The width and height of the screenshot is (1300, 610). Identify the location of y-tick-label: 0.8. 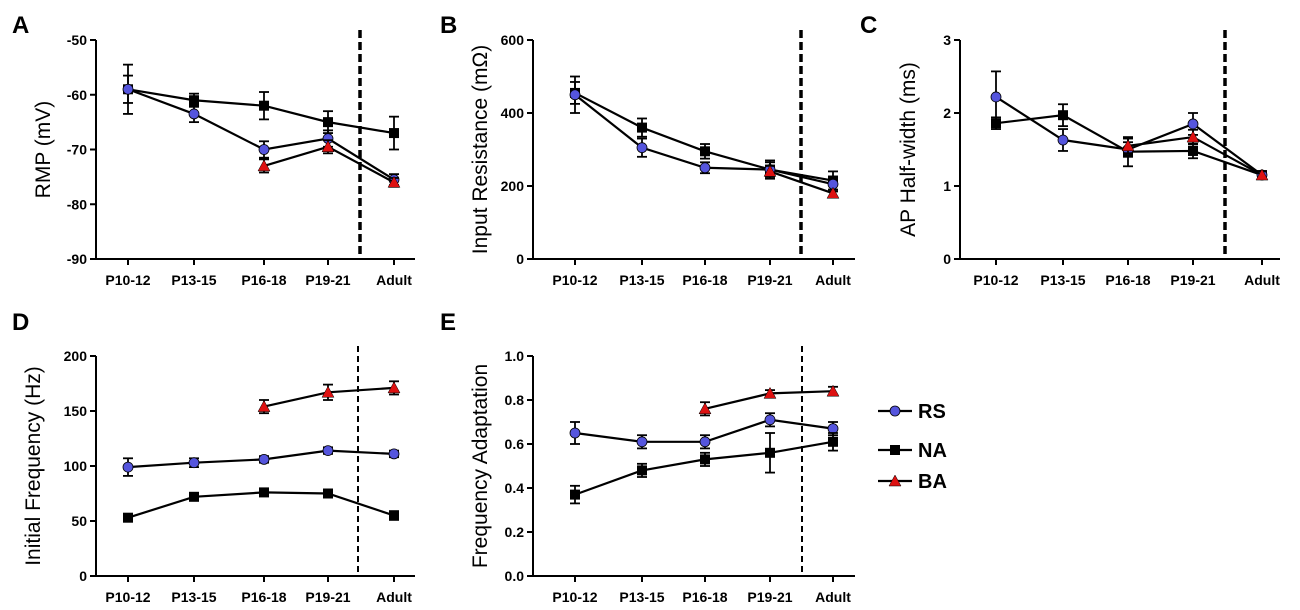
(515, 400).